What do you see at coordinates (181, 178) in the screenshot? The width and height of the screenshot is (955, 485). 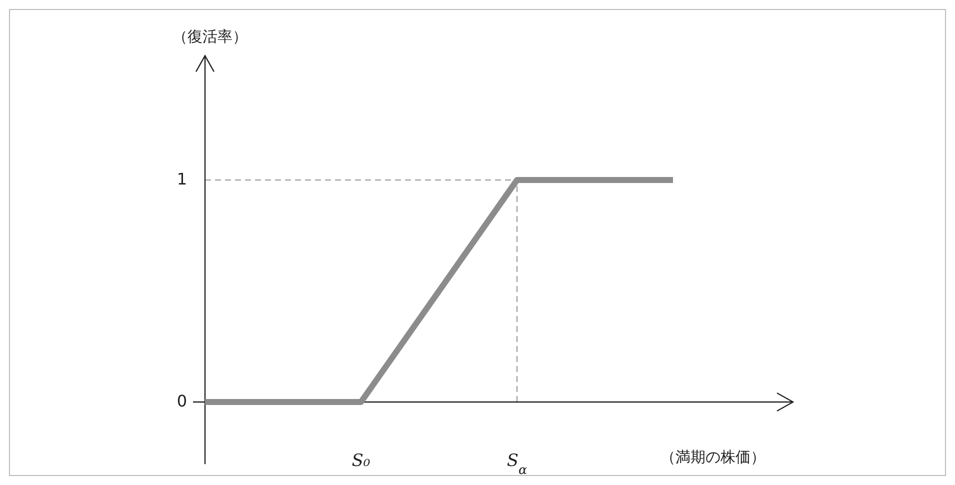 I see `y-tick-label: 1` at bounding box center [181, 178].